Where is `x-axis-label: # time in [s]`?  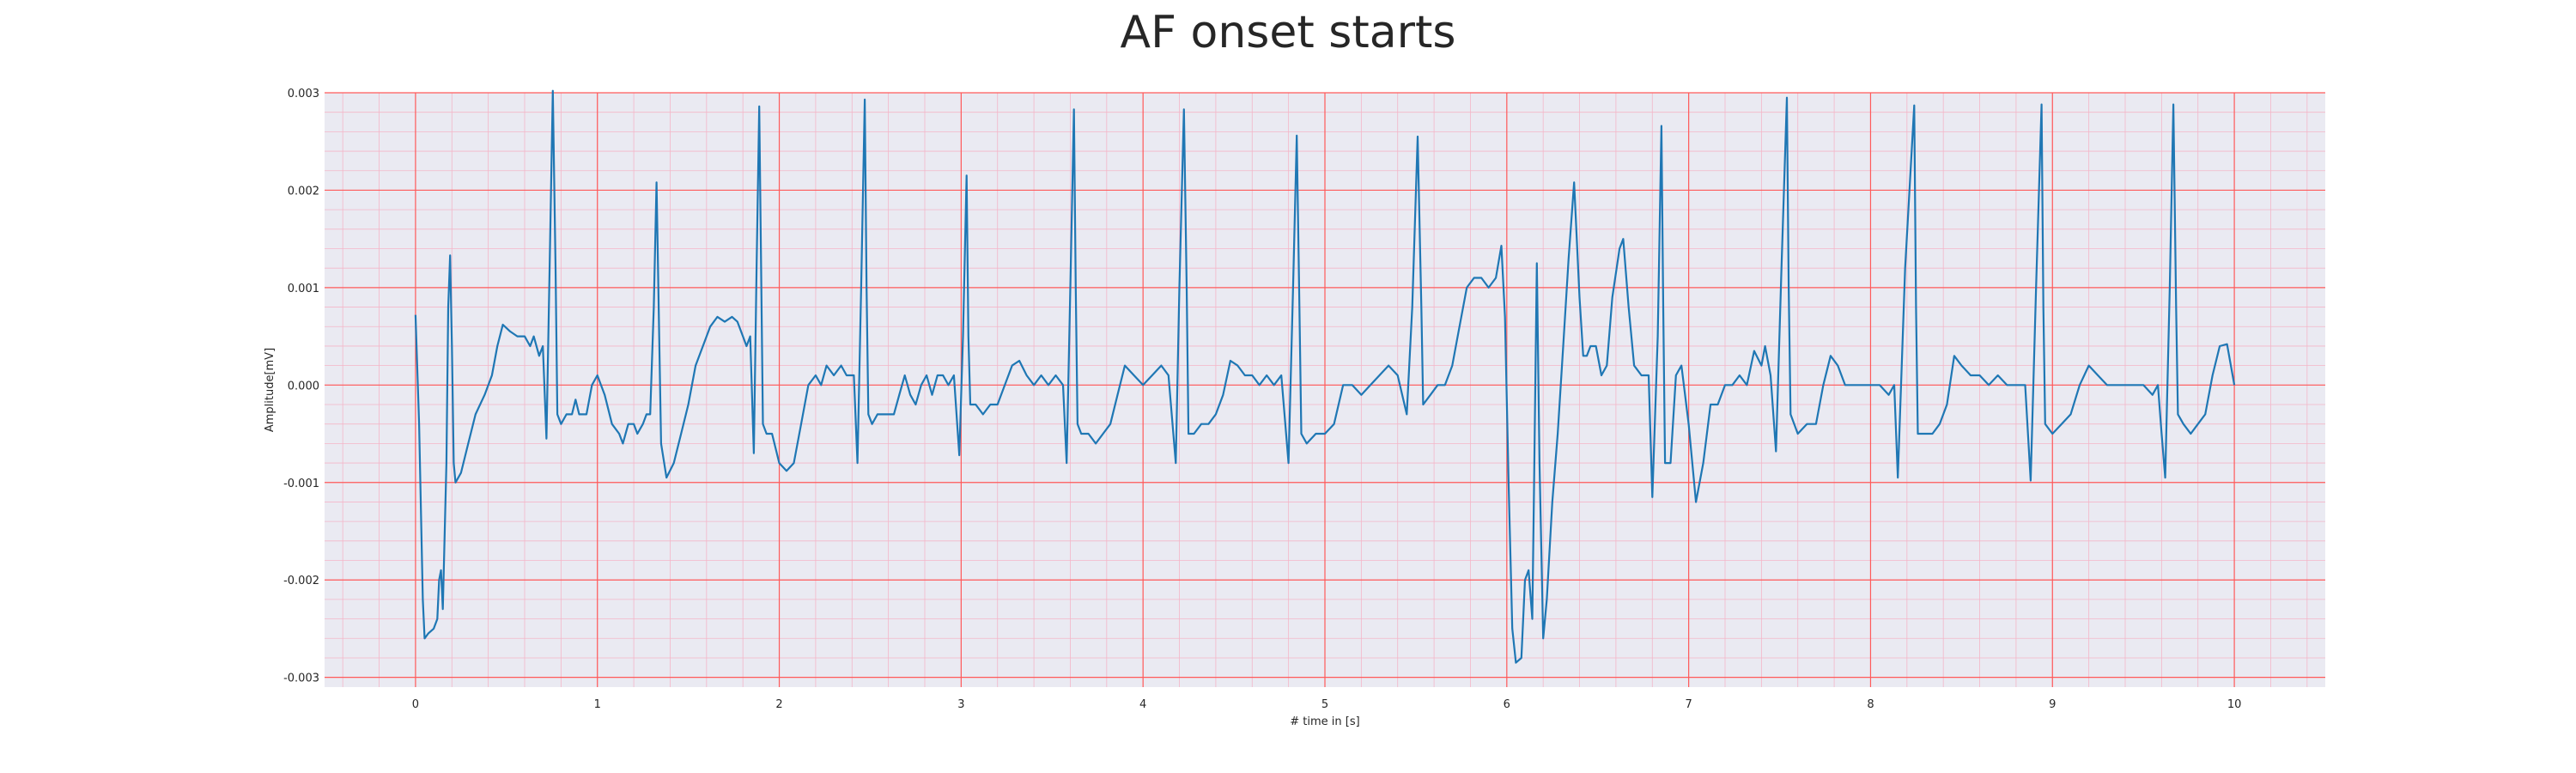 x-axis-label: # time in [s] is located at coordinates (1324, 721).